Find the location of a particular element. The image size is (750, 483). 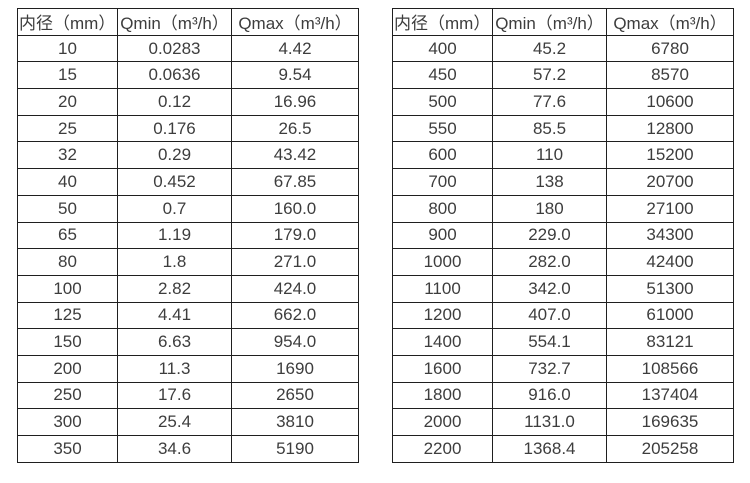

table-cell: 77.6 is located at coordinates (549, 102).